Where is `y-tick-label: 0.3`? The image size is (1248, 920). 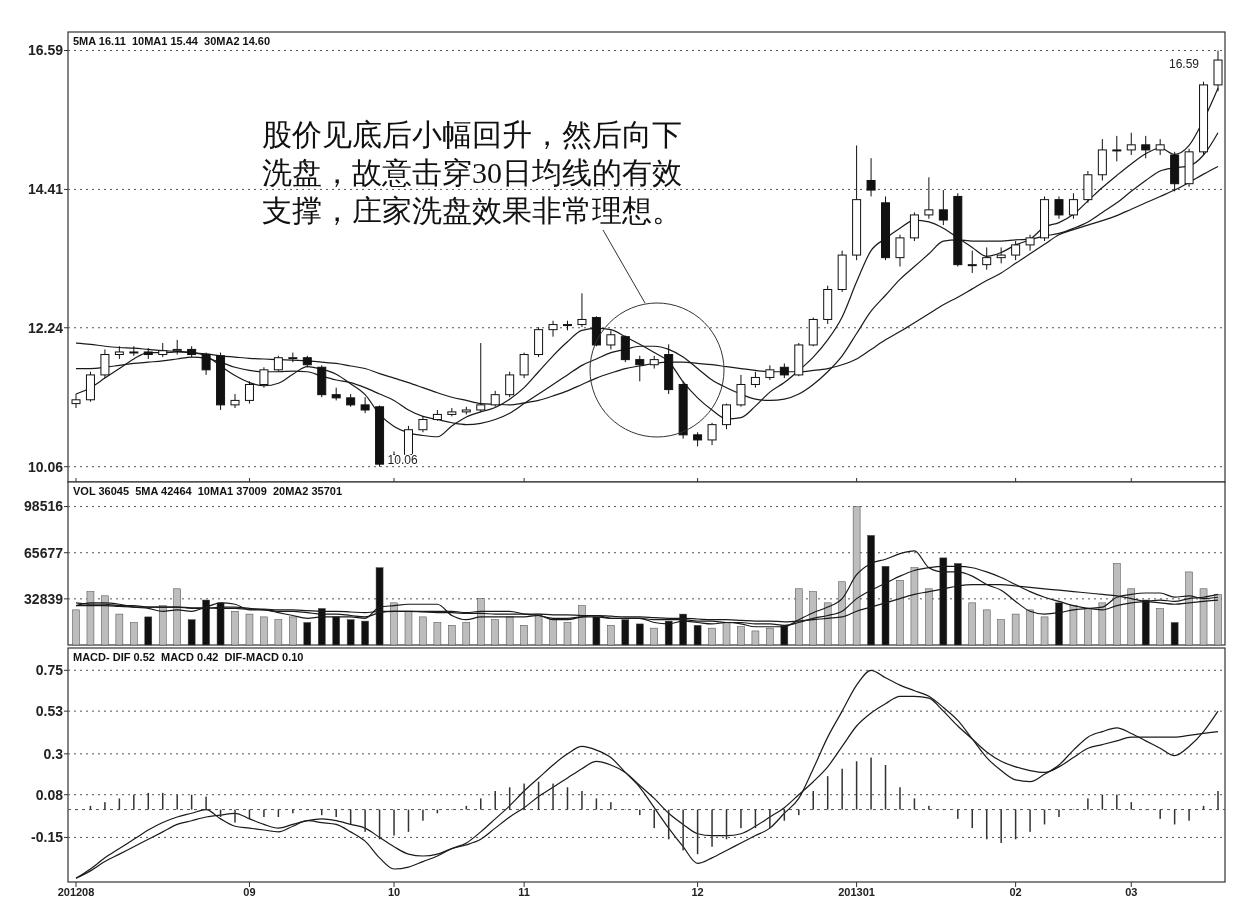 y-tick-label: 0.3 is located at coordinates (53, 753).